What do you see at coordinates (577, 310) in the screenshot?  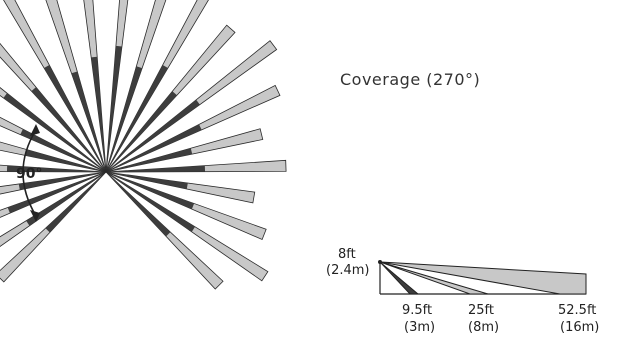 I see `distance-far-ft: 52.5ft` at bounding box center [577, 310].